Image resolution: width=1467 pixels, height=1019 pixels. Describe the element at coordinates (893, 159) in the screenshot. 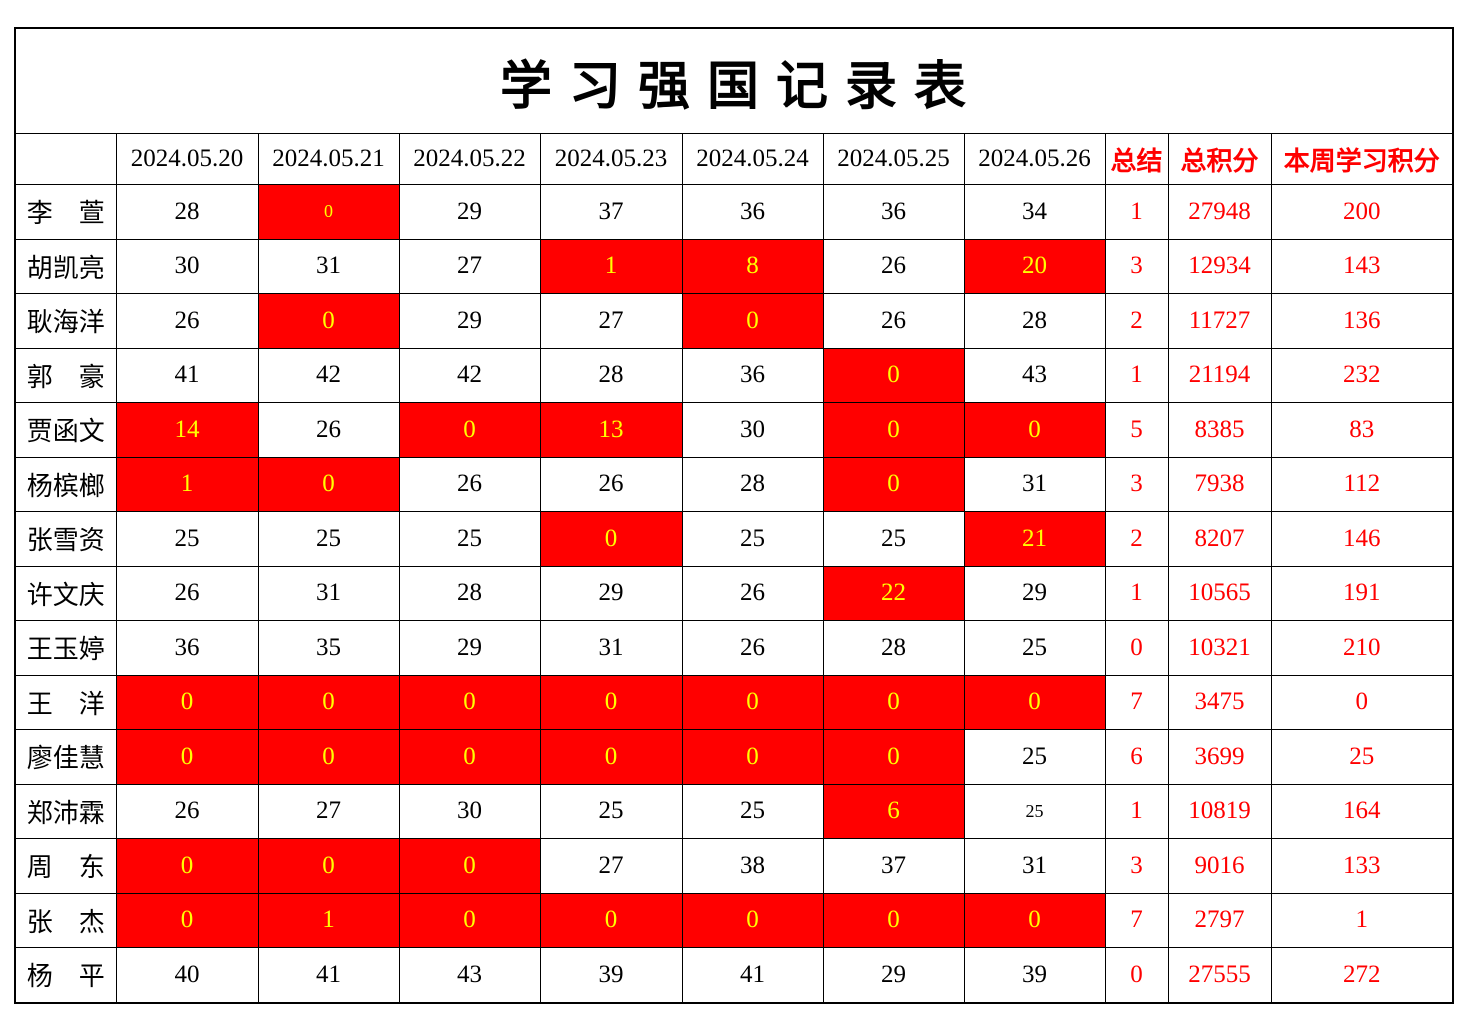

I see `column-header: 2024.05.25` at that location.